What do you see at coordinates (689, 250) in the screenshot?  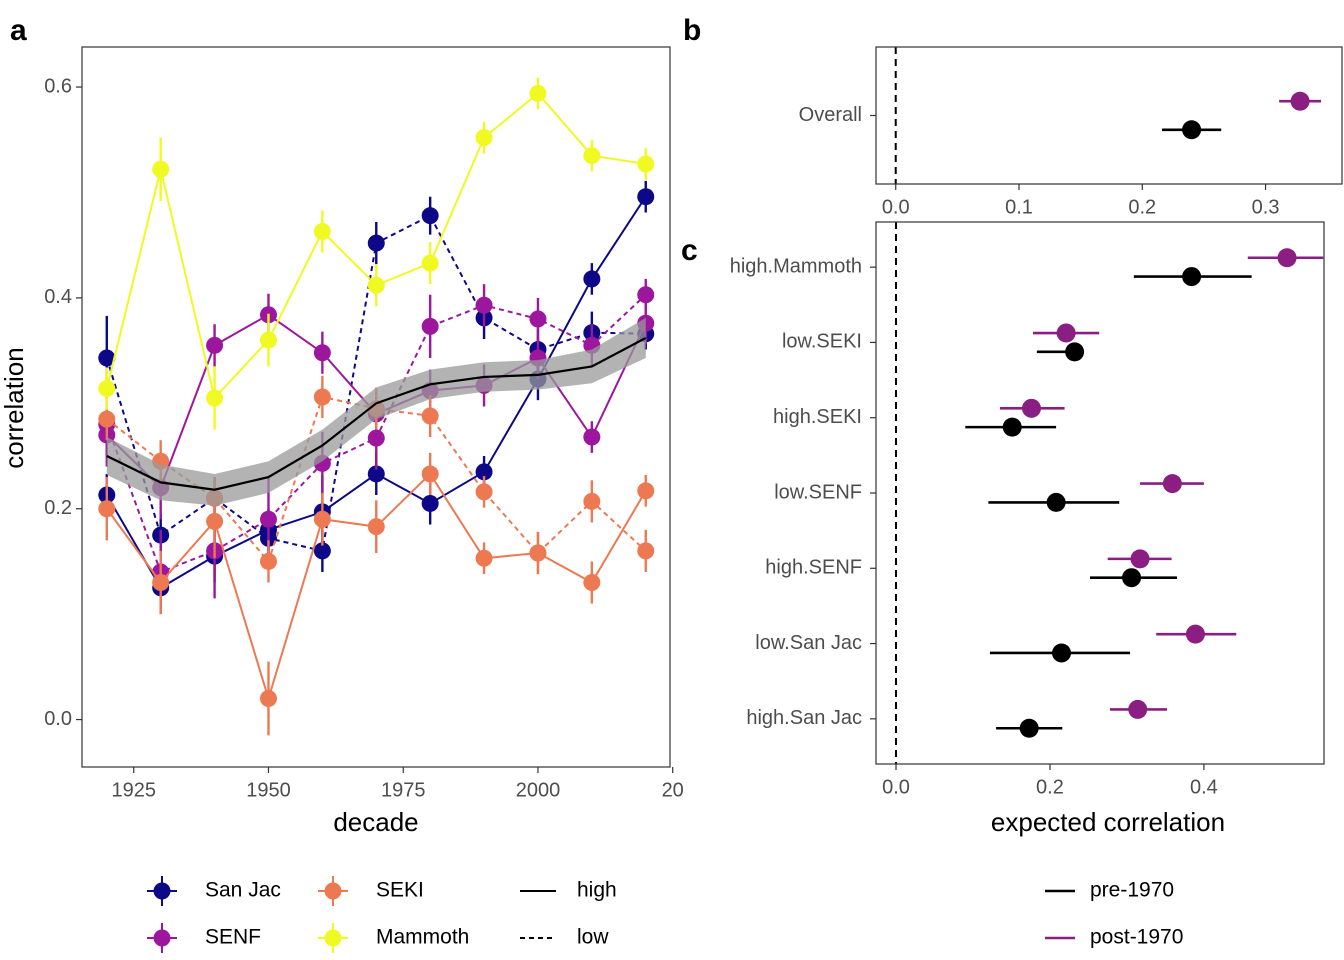 I see `panel-label: c` at bounding box center [689, 250].